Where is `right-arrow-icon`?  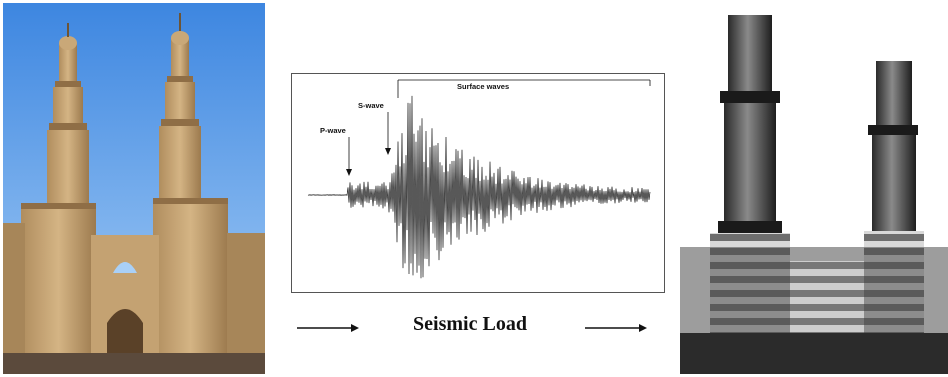
right-arrow-icon is located at coordinates (616, 328).